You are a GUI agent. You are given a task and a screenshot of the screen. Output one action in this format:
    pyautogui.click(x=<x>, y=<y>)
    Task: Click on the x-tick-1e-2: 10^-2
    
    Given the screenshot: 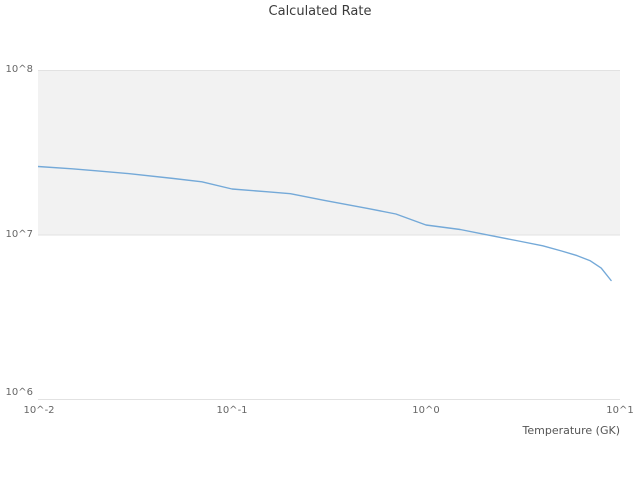 What is the action you would take?
    pyautogui.click(x=39, y=410)
    